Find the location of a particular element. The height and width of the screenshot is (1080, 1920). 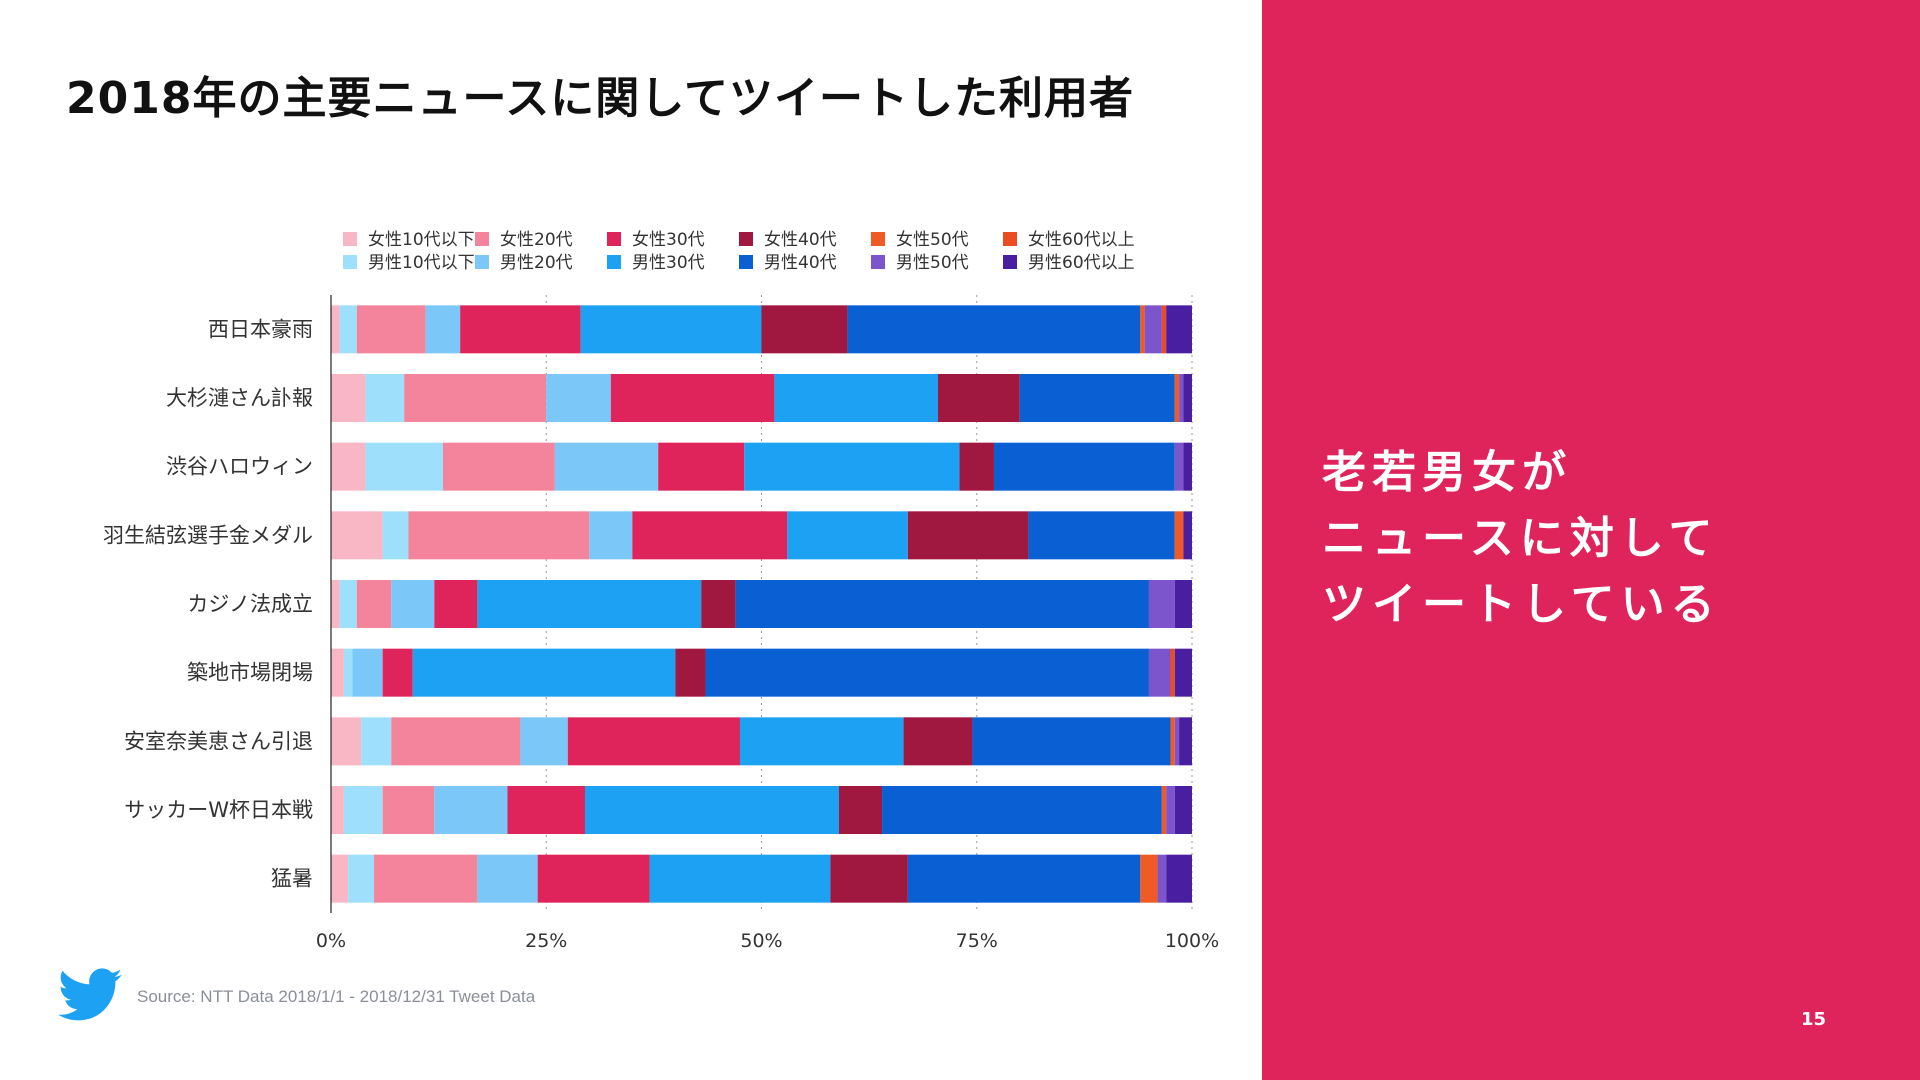

legend-label: 男性30代 is located at coordinates (668, 263).